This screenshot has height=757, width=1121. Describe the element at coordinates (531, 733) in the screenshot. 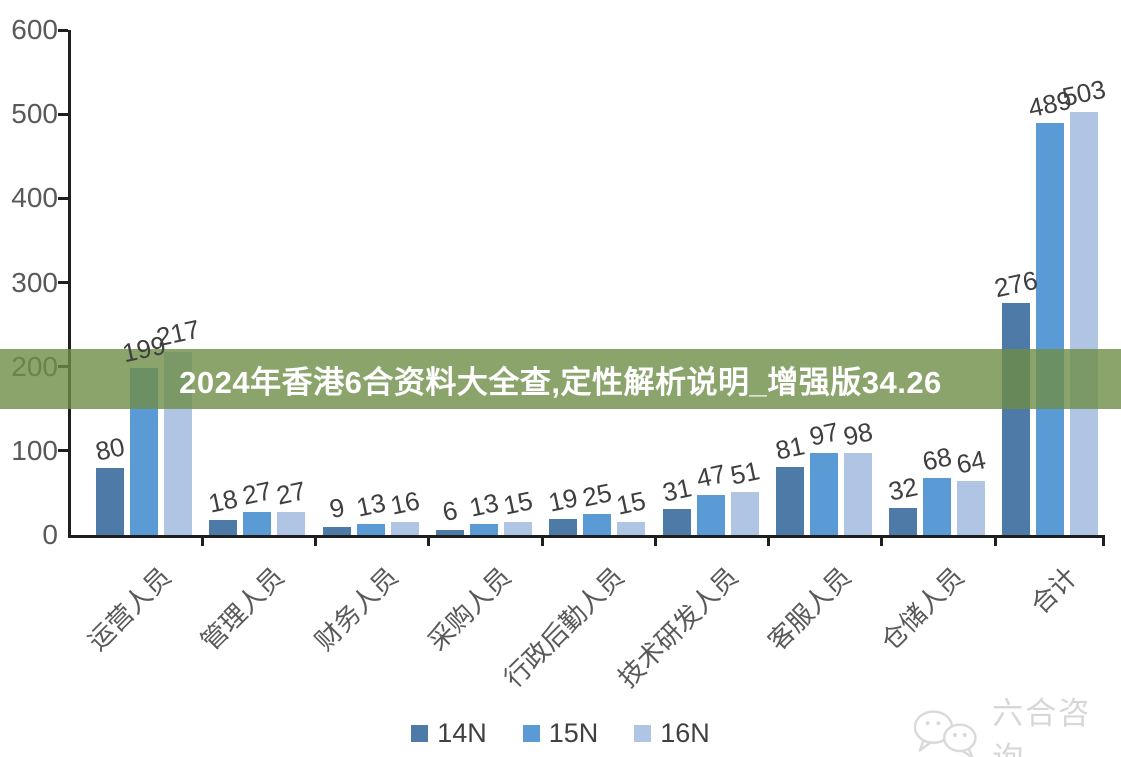

I see `legend-swatch-15n` at that location.